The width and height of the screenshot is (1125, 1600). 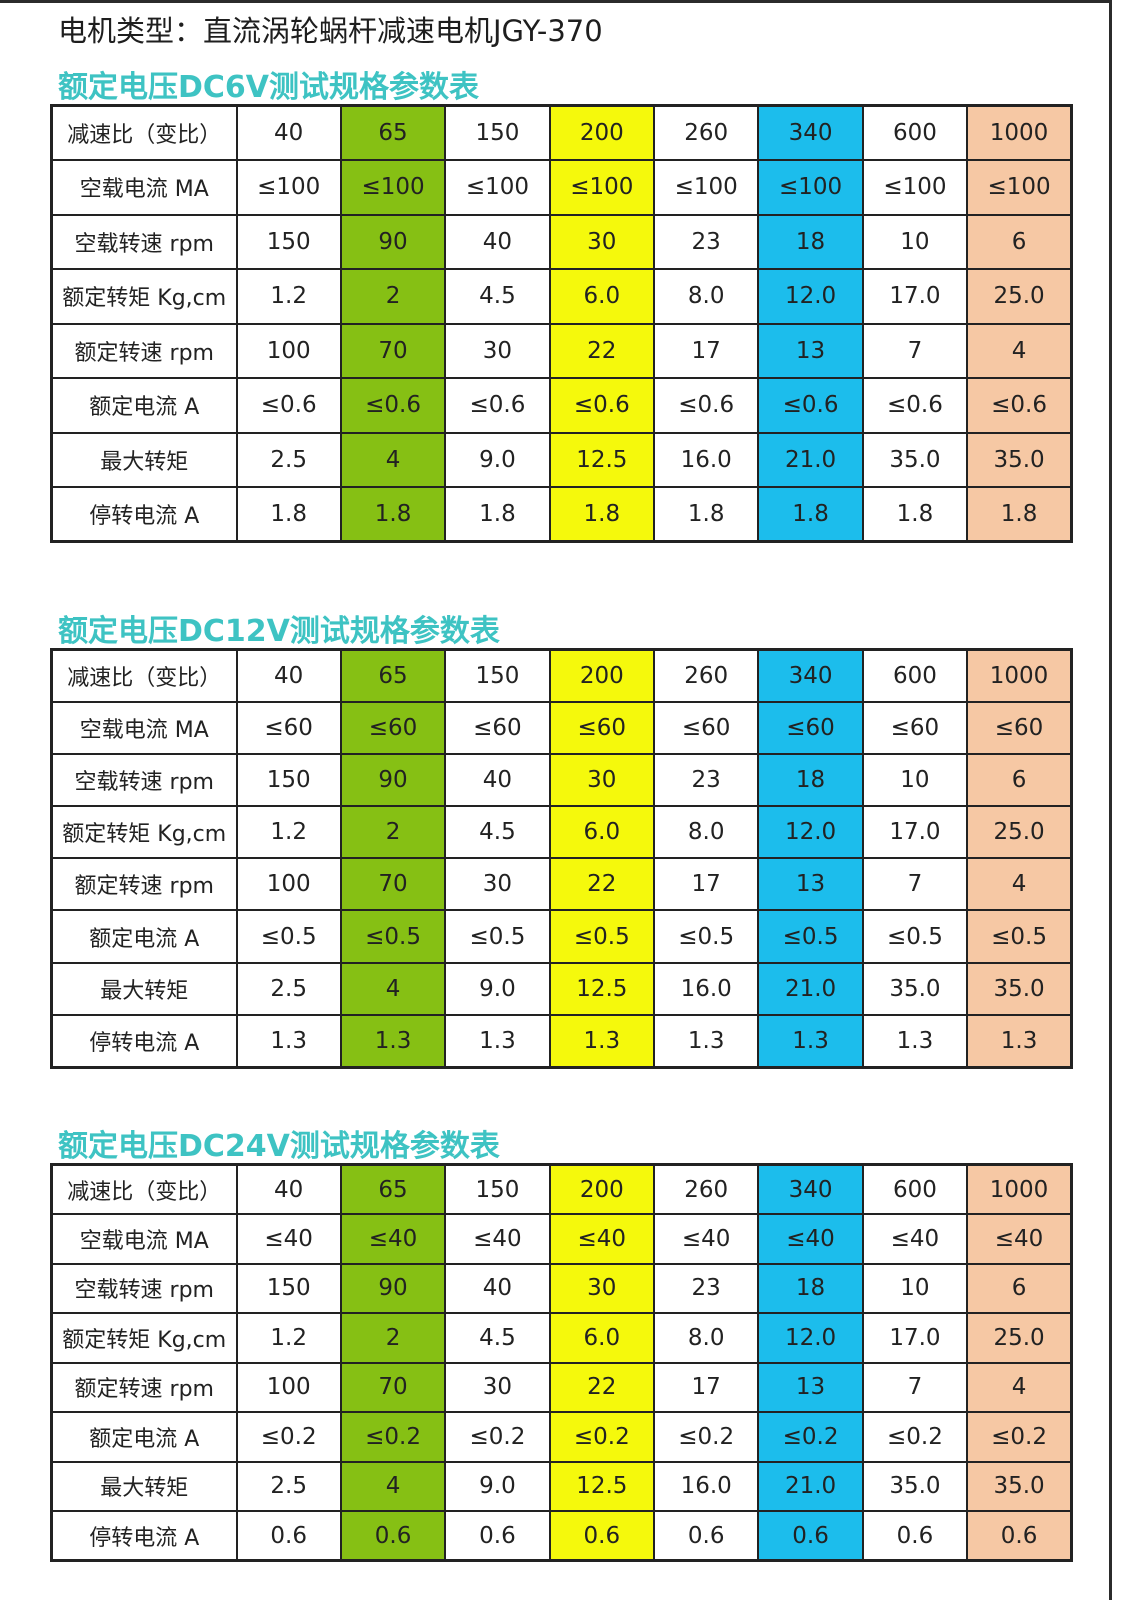 I want to click on row-label: 空载转速 rpm, so click(x=144, y=241).